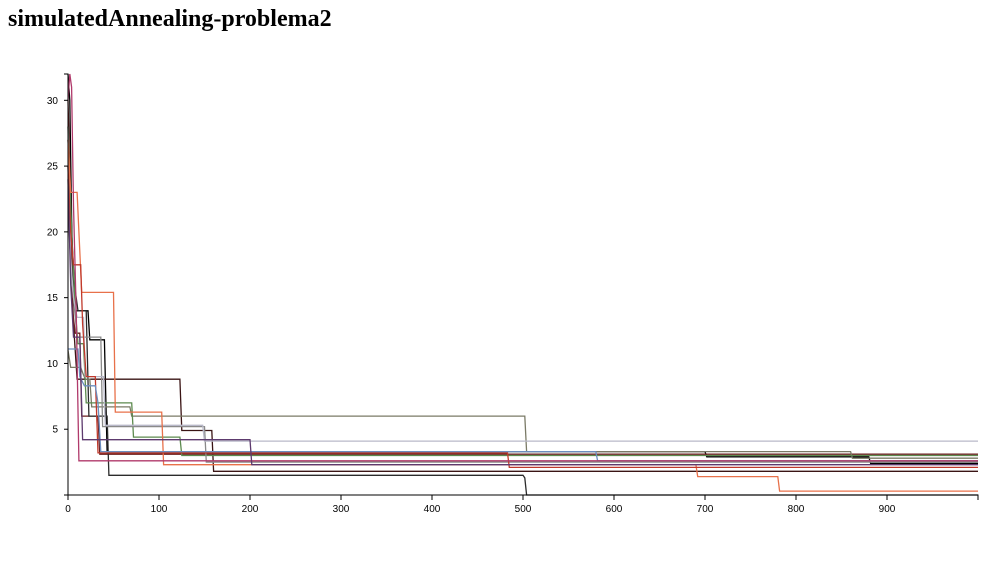  I want to click on x-tick-label: 100, so click(159, 509).